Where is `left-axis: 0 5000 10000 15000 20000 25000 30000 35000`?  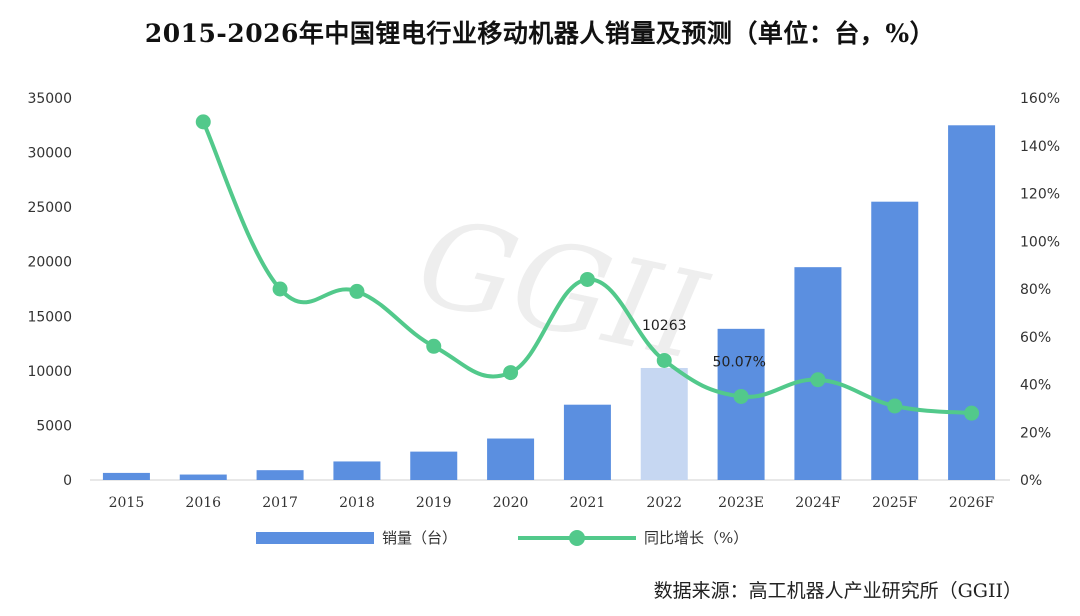 left-axis: 0 5000 10000 15000 20000 25000 30000 35000 is located at coordinates (49, 290).